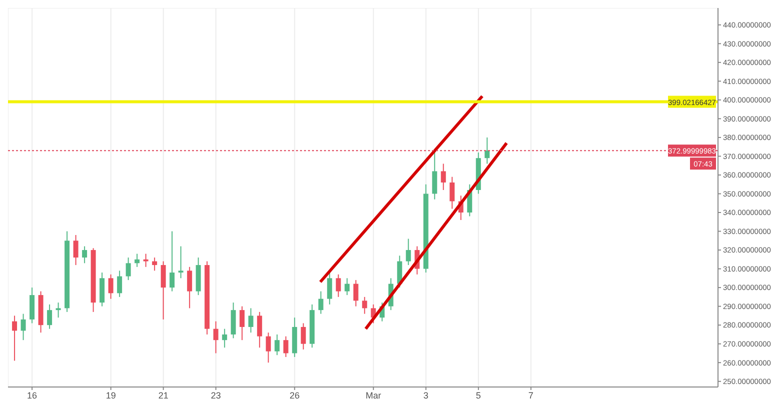 This screenshot has height=405, width=780. I want to click on x-tick-label: 3, so click(425, 395).